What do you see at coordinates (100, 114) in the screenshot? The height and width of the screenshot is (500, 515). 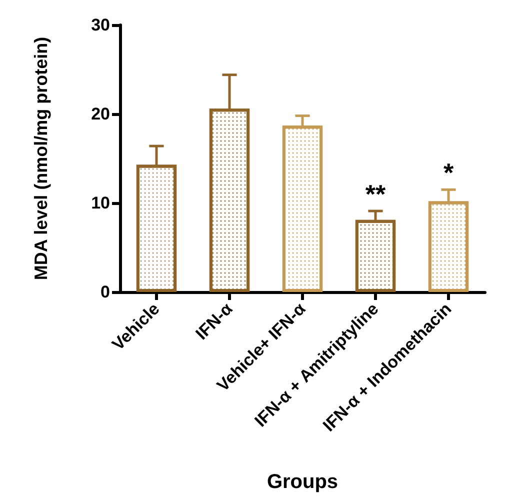 I see `y-tick-label: 20` at bounding box center [100, 114].